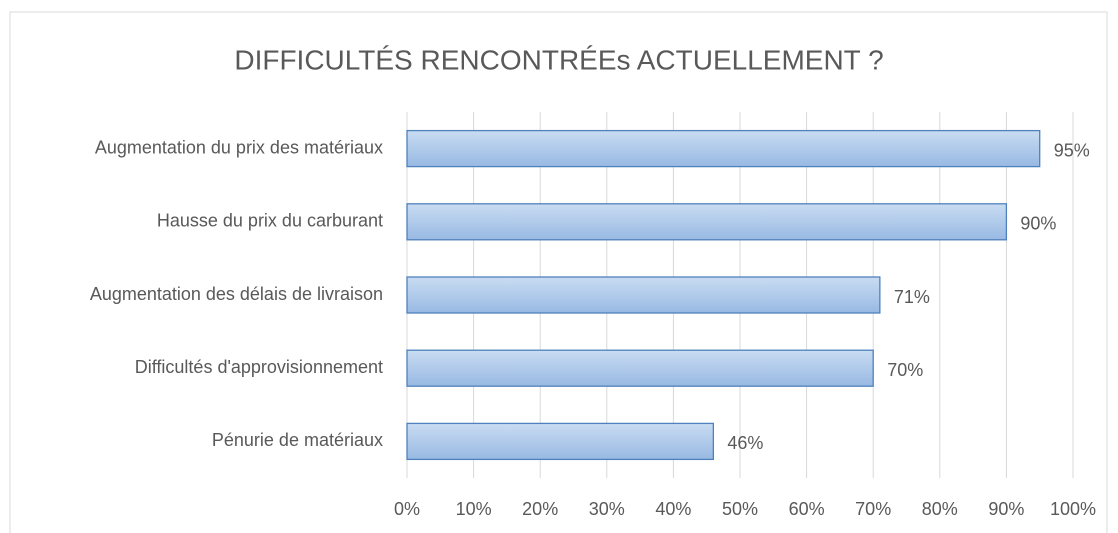  What do you see at coordinates (270, 221) in the screenshot?
I see `y-tick-label: Hausse du prix du carburant` at bounding box center [270, 221].